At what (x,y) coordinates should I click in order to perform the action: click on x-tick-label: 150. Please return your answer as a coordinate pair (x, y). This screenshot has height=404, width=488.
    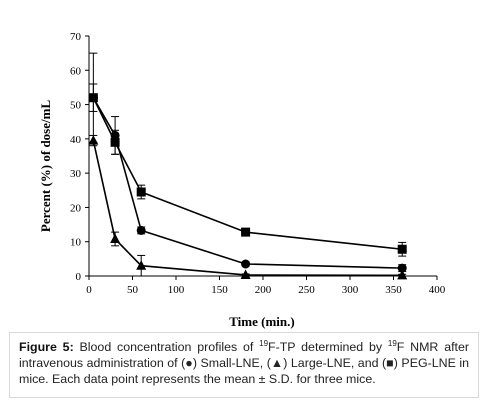
    Looking at the image, I should click on (219, 290).